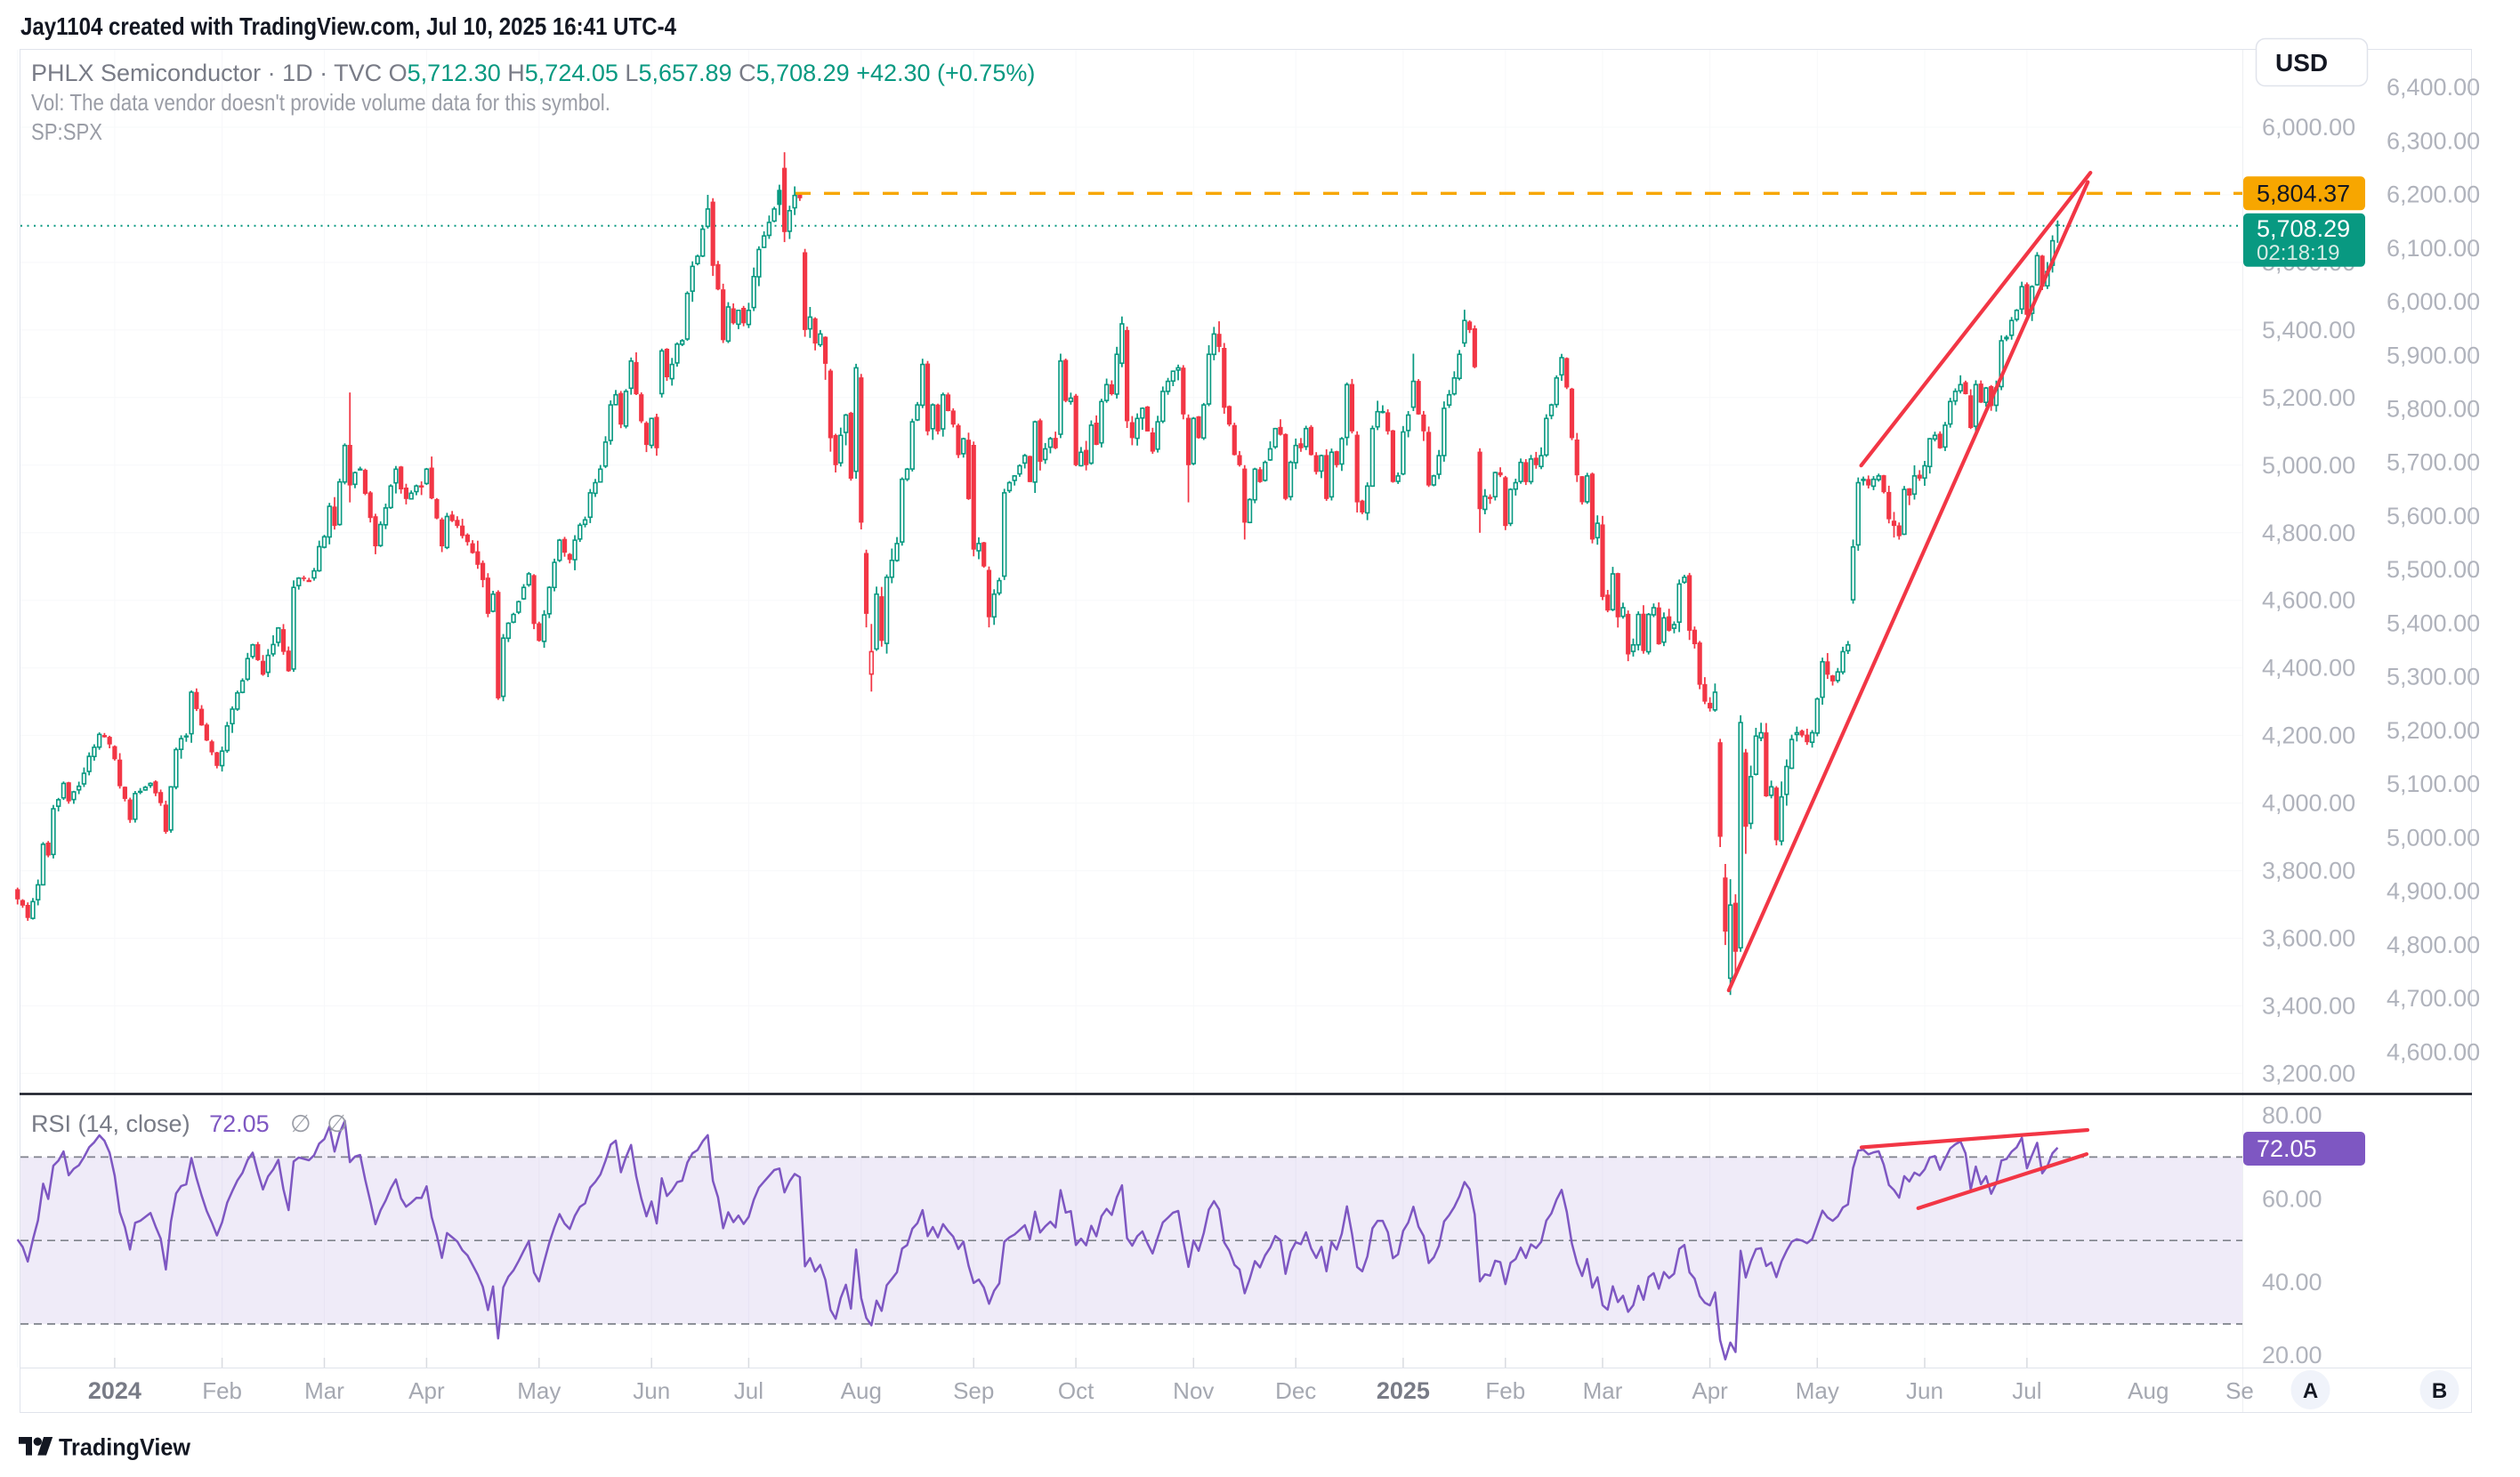 This screenshot has width=2520, height=1477. What do you see at coordinates (2308, 1006) in the screenshot?
I see `svg-text: 3,400.00` at bounding box center [2308, 1006].